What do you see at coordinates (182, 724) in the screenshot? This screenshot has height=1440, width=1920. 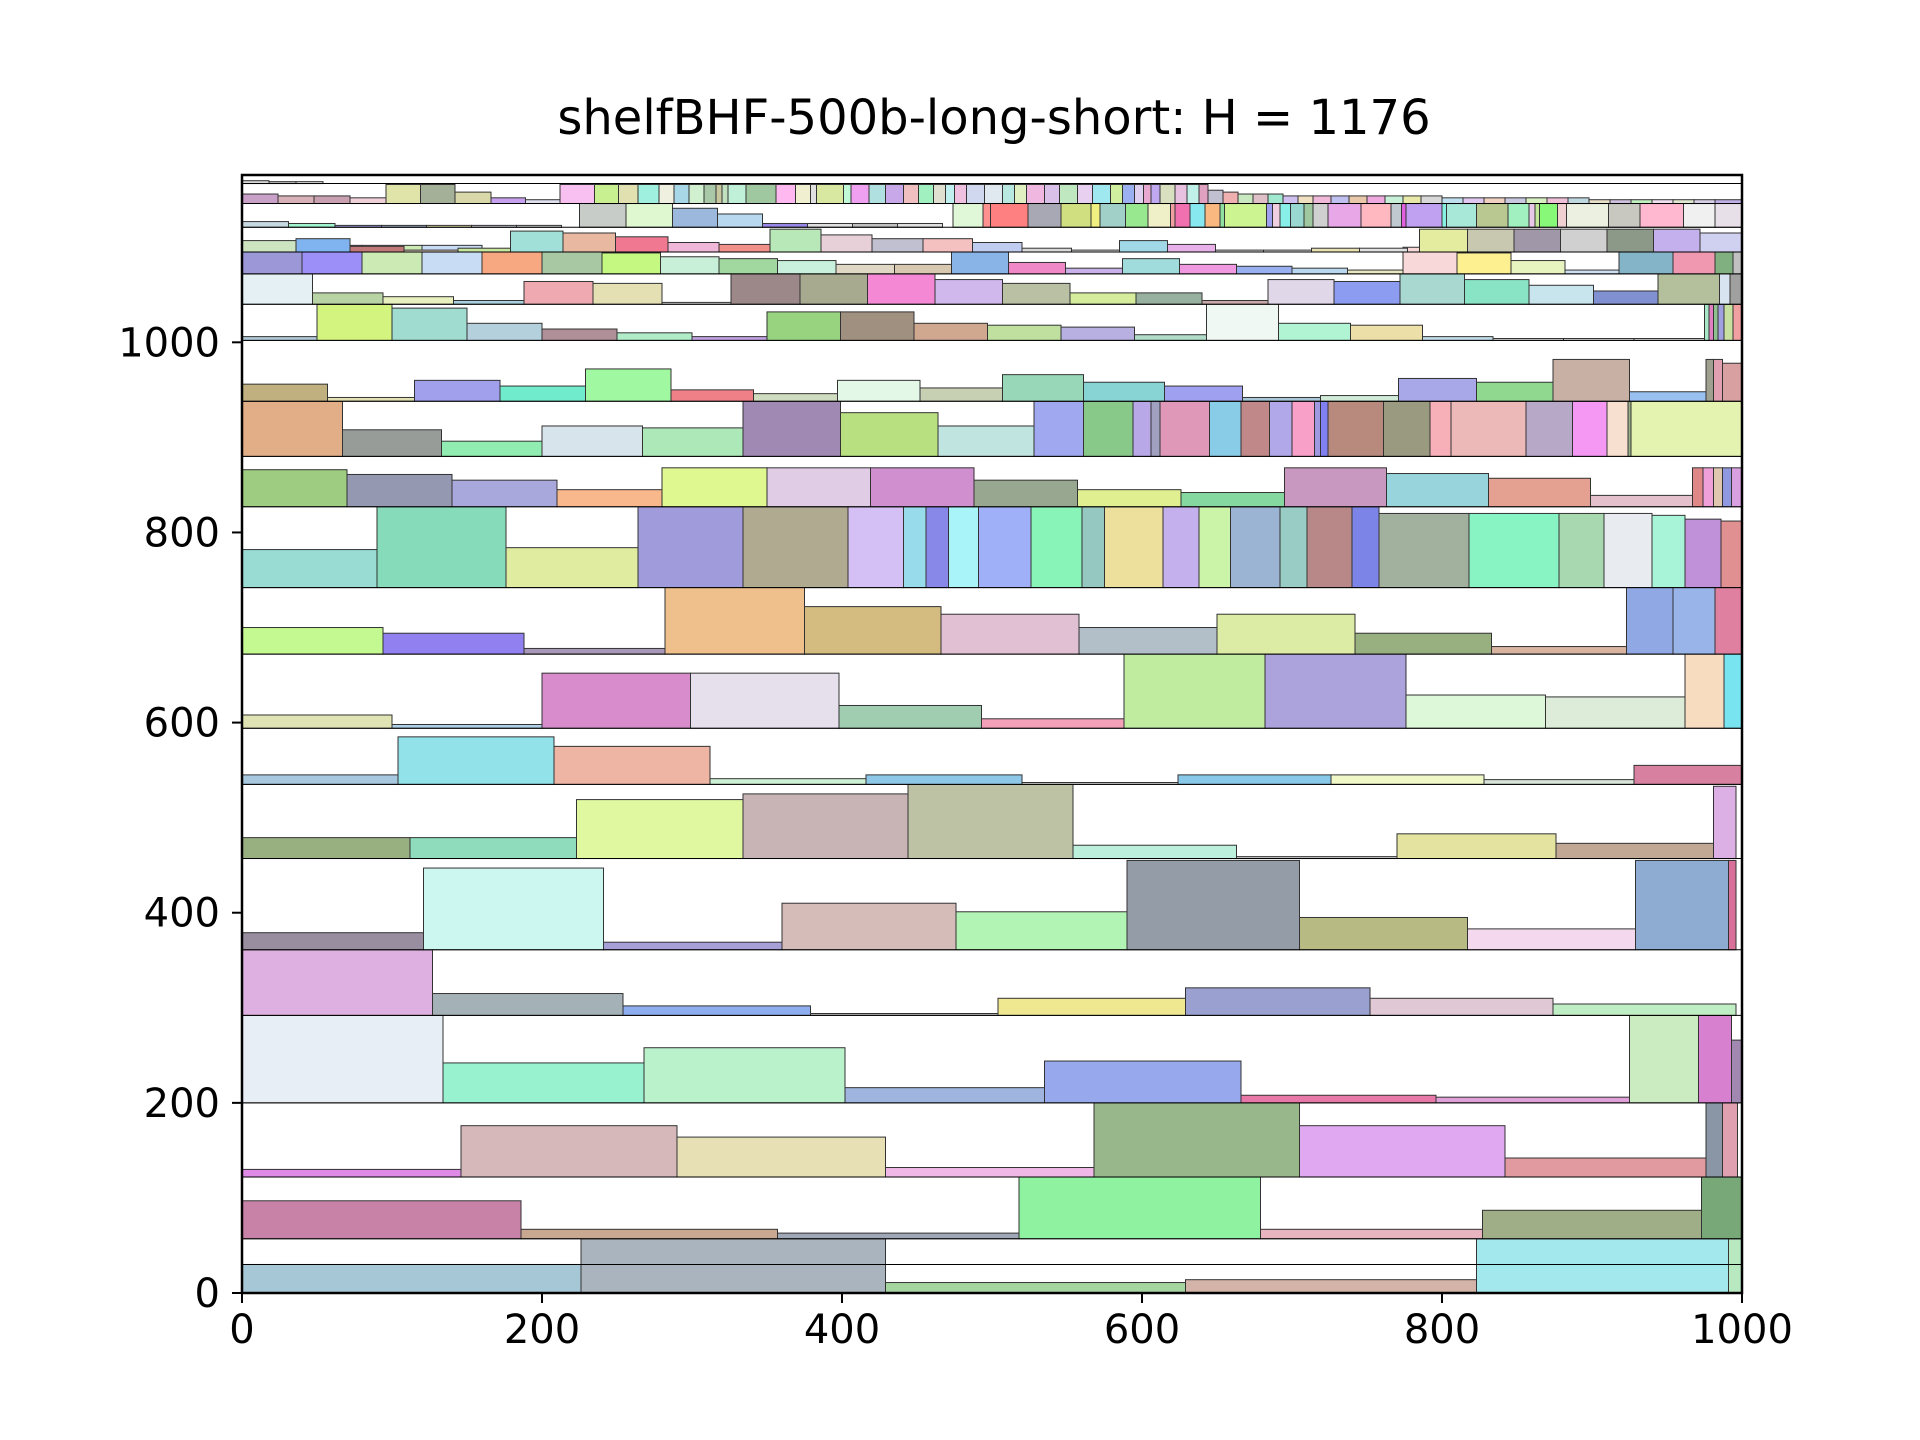 I see `y-tick-label-600: 600` at bounding box center [182, 724].